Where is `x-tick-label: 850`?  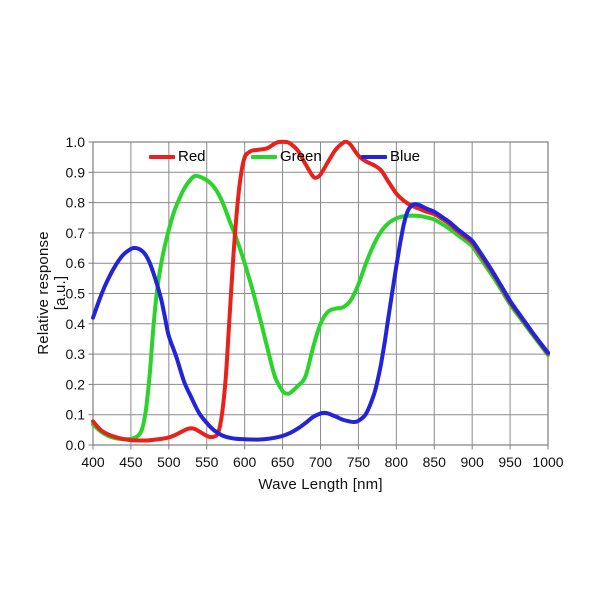 x-tick-label: 850 is located at coordinates (435, 462).